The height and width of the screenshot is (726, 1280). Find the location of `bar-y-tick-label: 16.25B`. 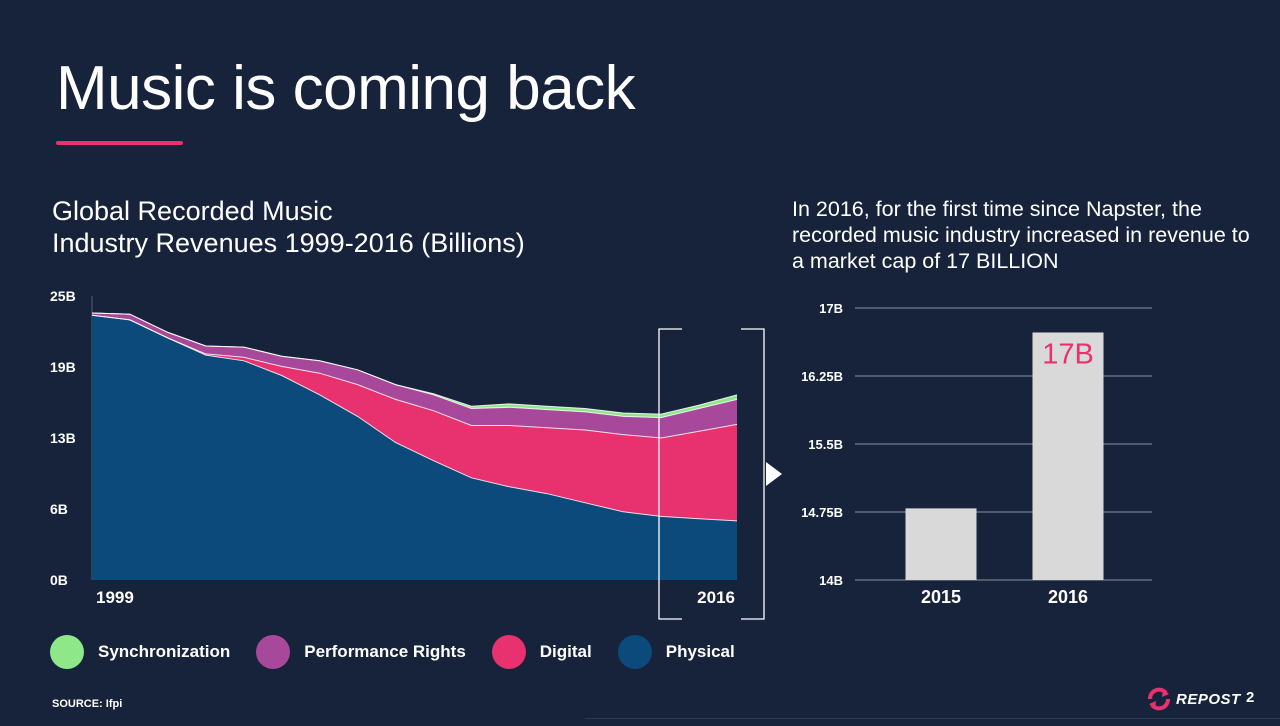

bar-y-tick-label: 16.25B is located at coordinates (822, 376).